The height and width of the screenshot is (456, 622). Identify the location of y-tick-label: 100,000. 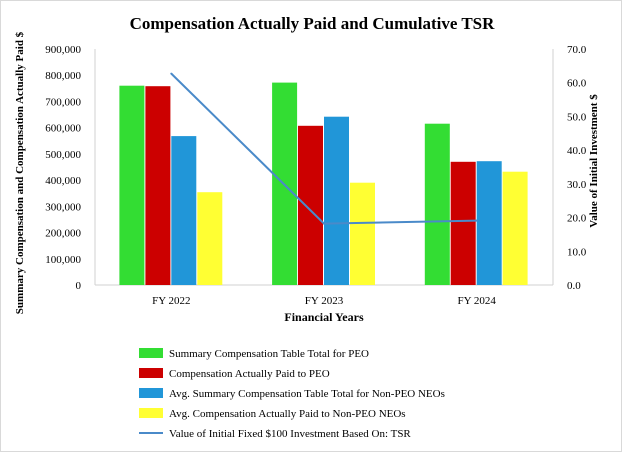
(63, 260).